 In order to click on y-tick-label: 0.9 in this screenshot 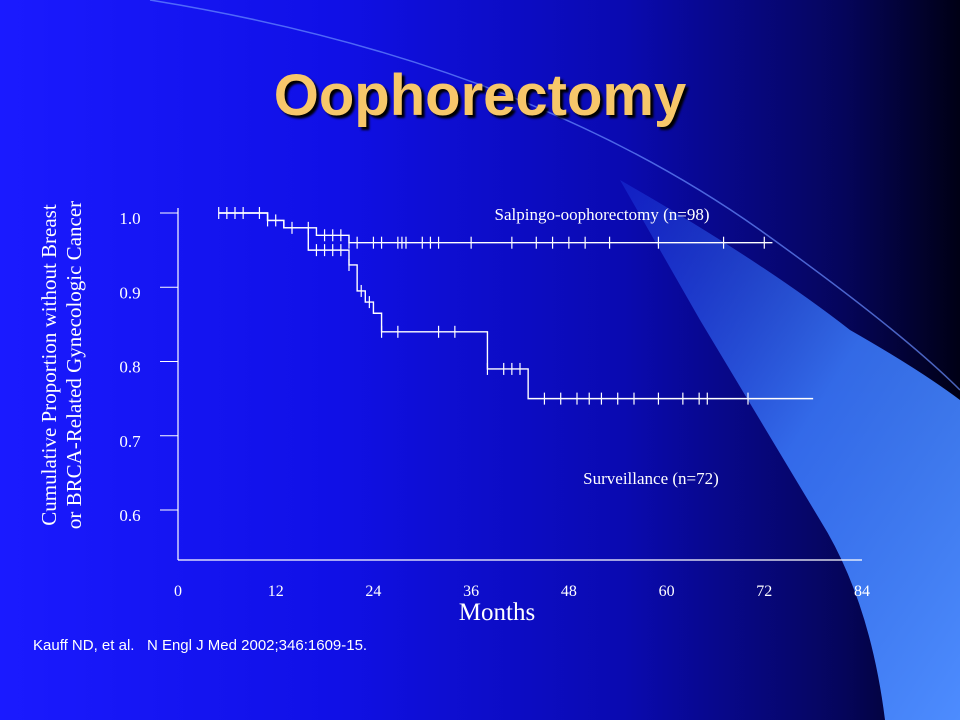, I will do `click(129, 292)`.